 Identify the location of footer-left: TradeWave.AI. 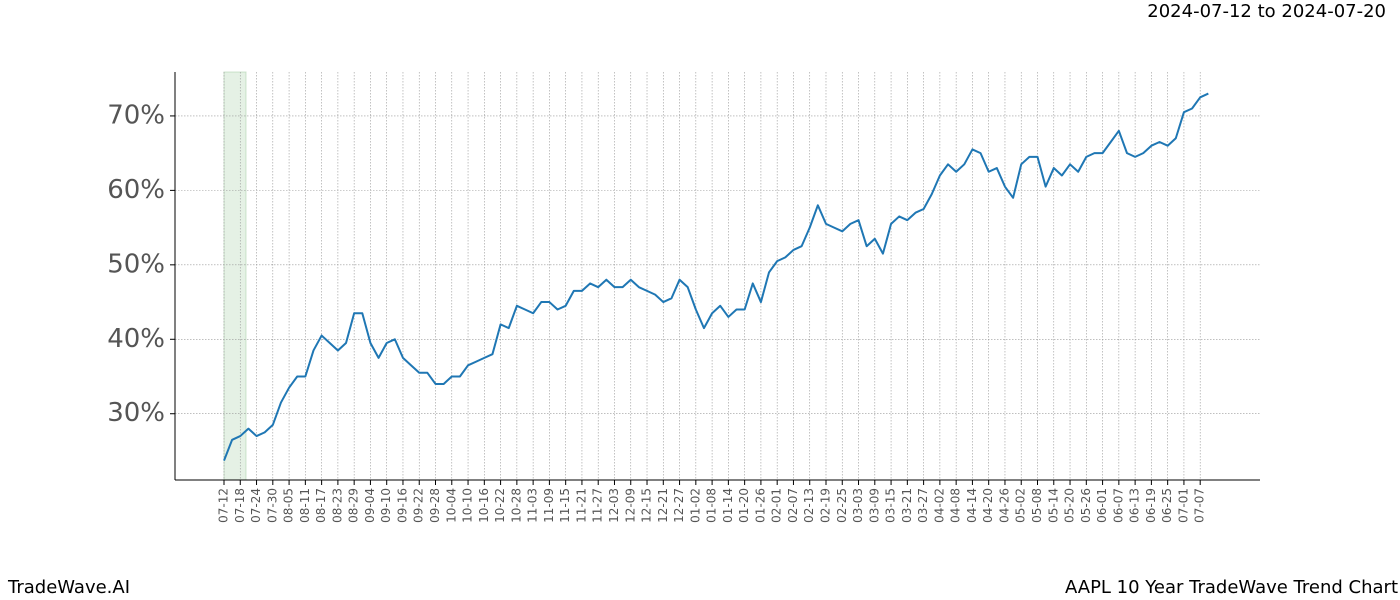
(68, 587).